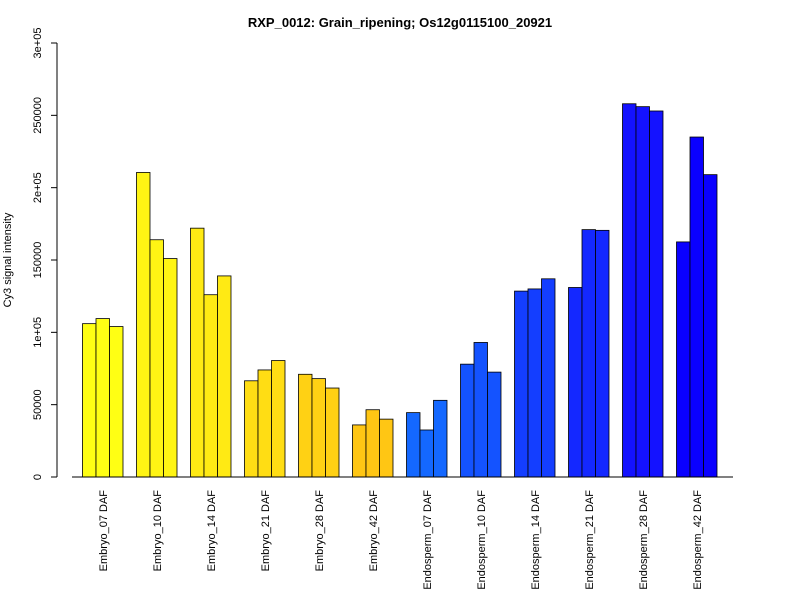 The image size is (800, 600). Describe the element at coordinates (266, 531) in the screenshot. I see `x-tick-label: Embryo_21 DAF` at that location.